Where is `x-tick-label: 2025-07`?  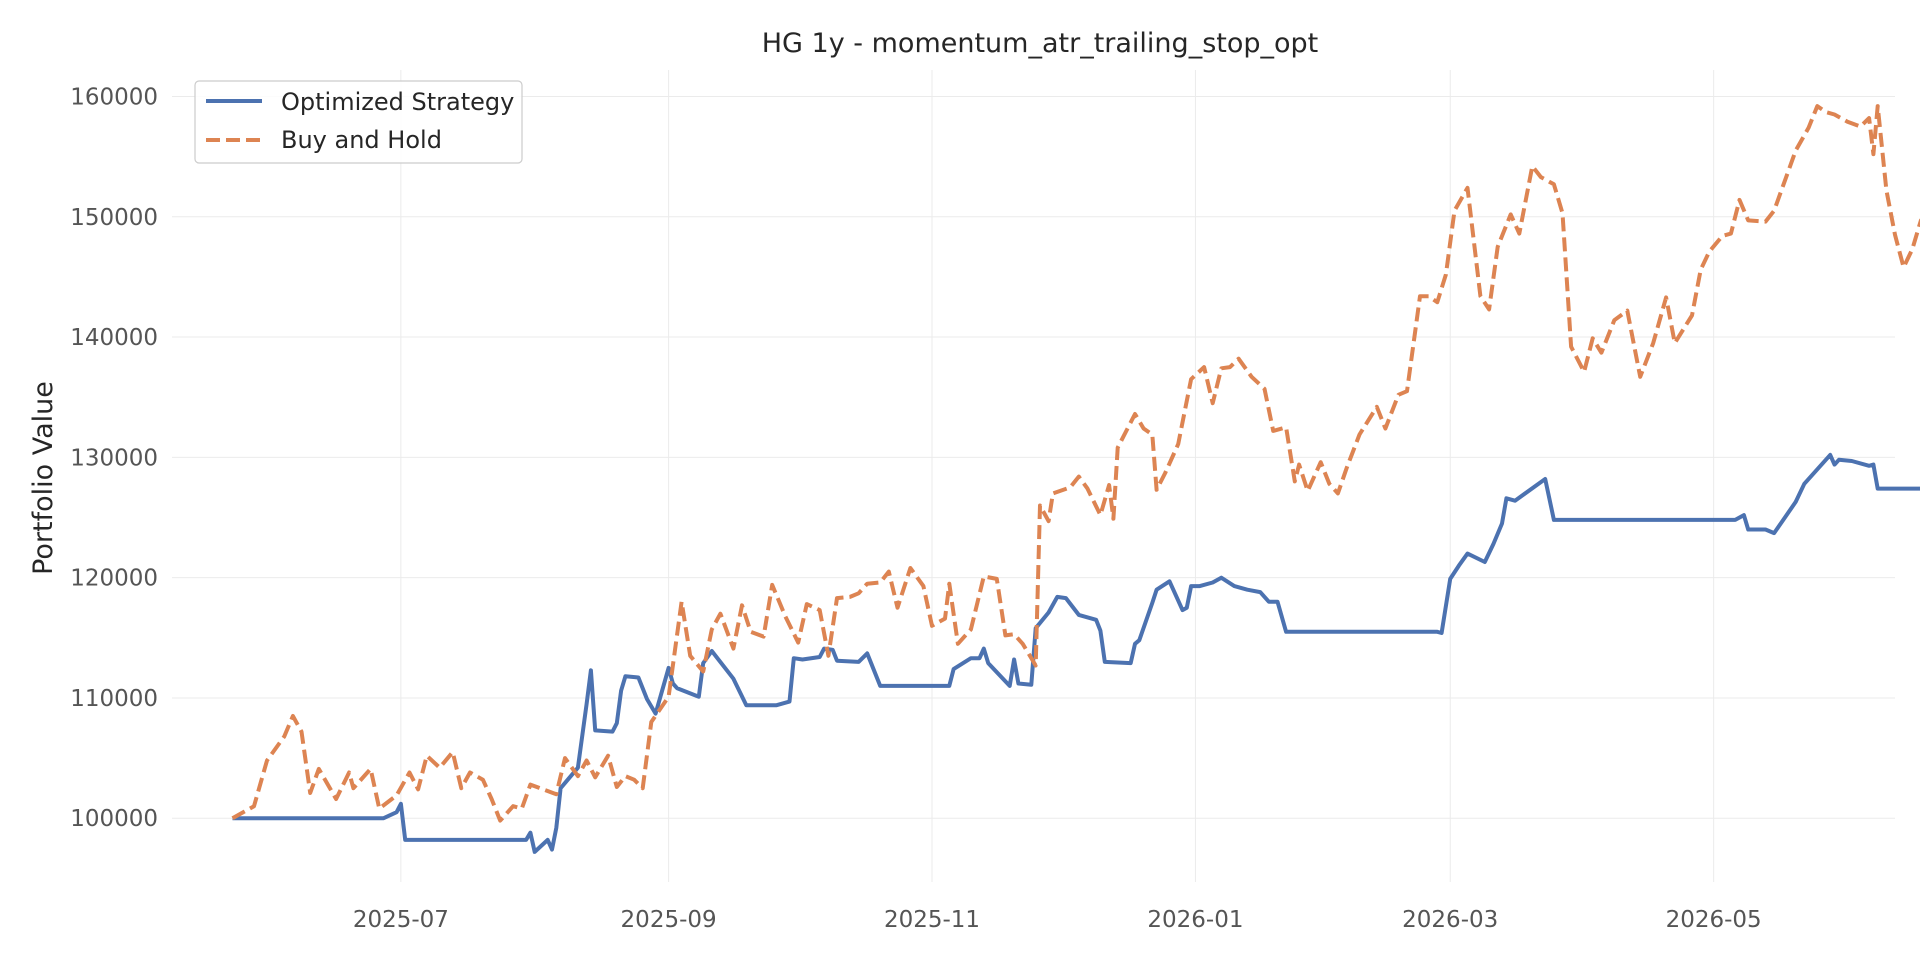 x-tick-label: 2025-07 is located at coordinates (401, 920).